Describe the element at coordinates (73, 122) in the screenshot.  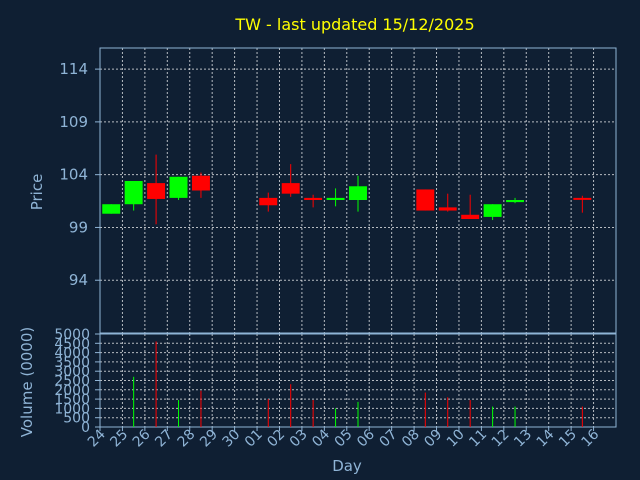
I see `price-tick-label: 109` at that location.